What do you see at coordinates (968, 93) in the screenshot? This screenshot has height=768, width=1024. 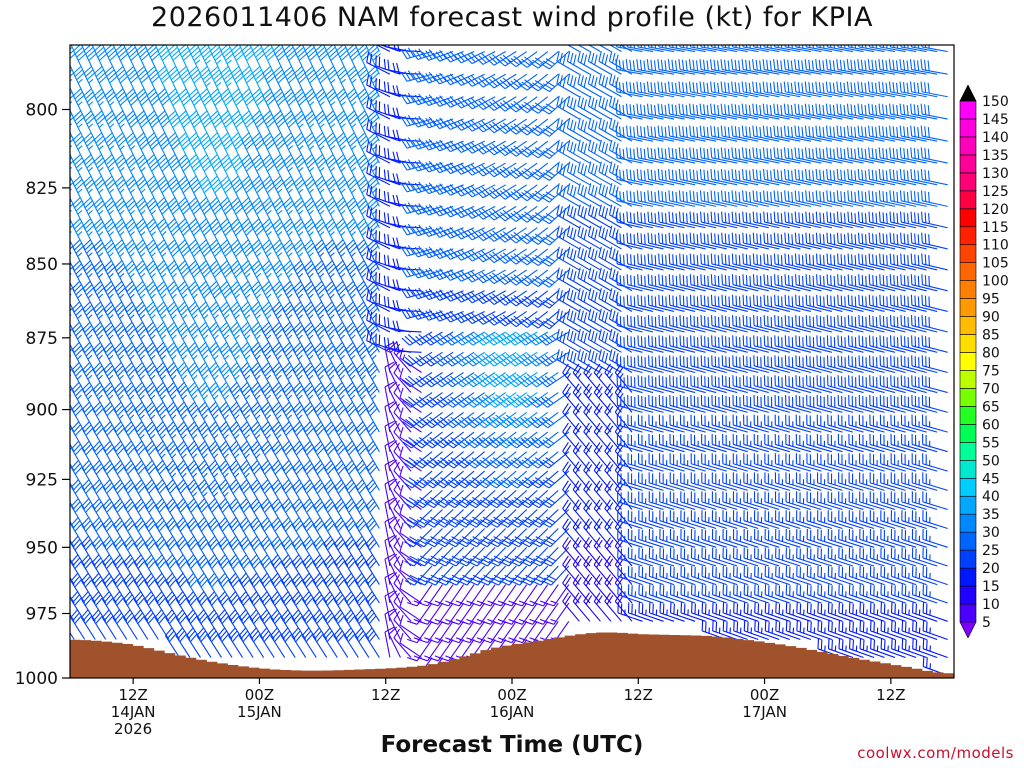 I see `colorbar-top-arrow` at bounding box center [968, 93].